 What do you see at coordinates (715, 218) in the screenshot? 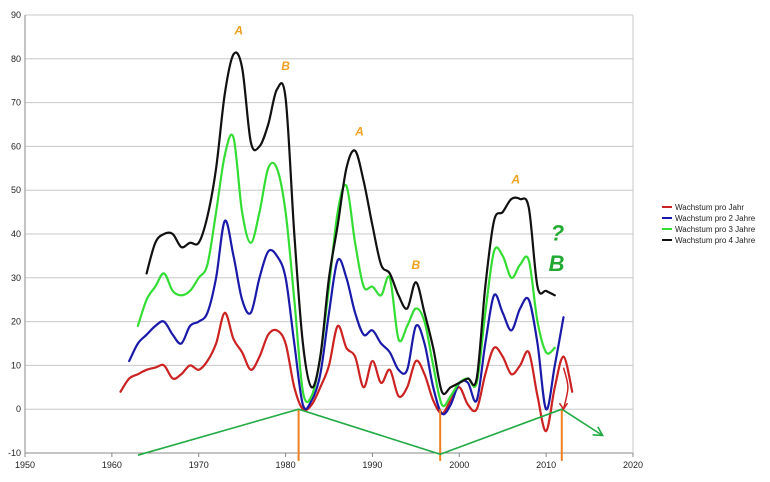
I see `legend-label-2: Wachstum pro 2 Jahre` at bounding box center [715, 218].